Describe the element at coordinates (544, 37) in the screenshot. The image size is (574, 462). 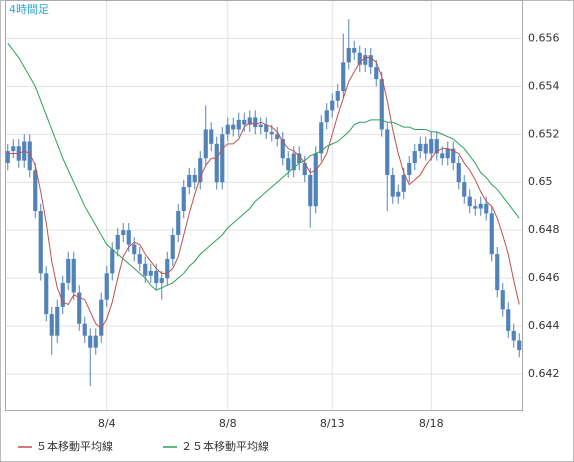
I see `y-tick-label: 0.656` at that location.